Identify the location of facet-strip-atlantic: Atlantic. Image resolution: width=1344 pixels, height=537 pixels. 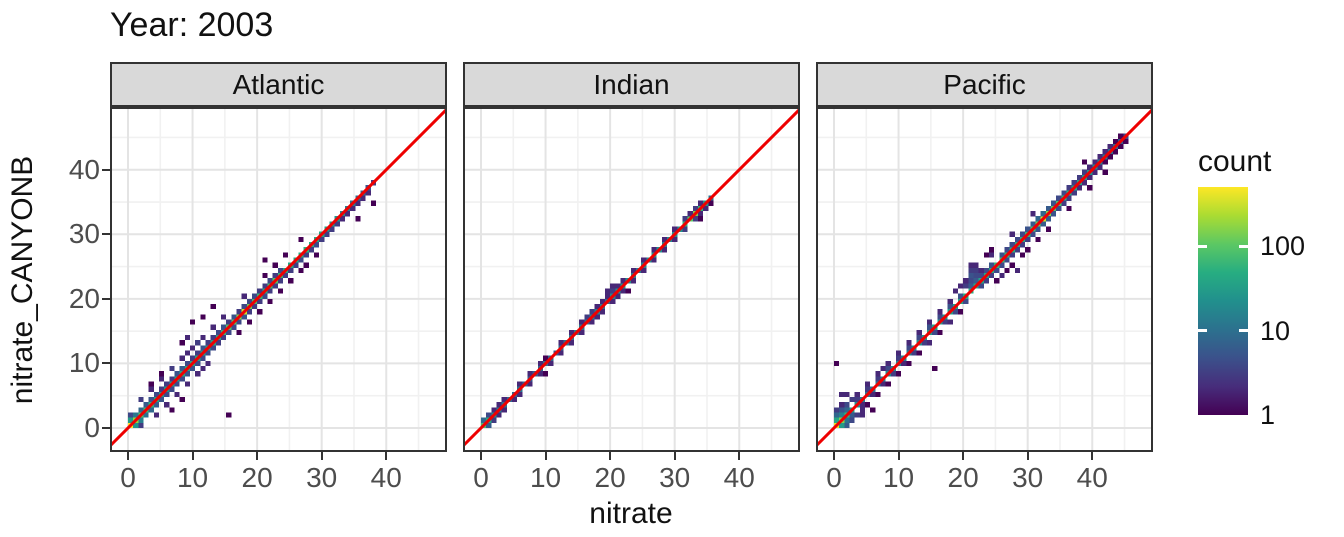
(278, 84).